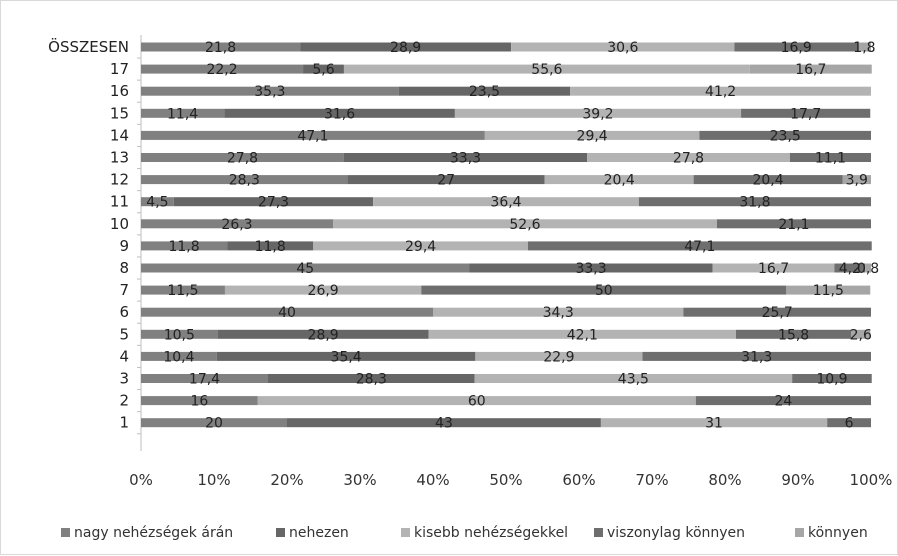 The image size is (898, 556). Describe the element at coordinates (204, 380) in the screenshot. I see `data-label: 17,4` at that location.